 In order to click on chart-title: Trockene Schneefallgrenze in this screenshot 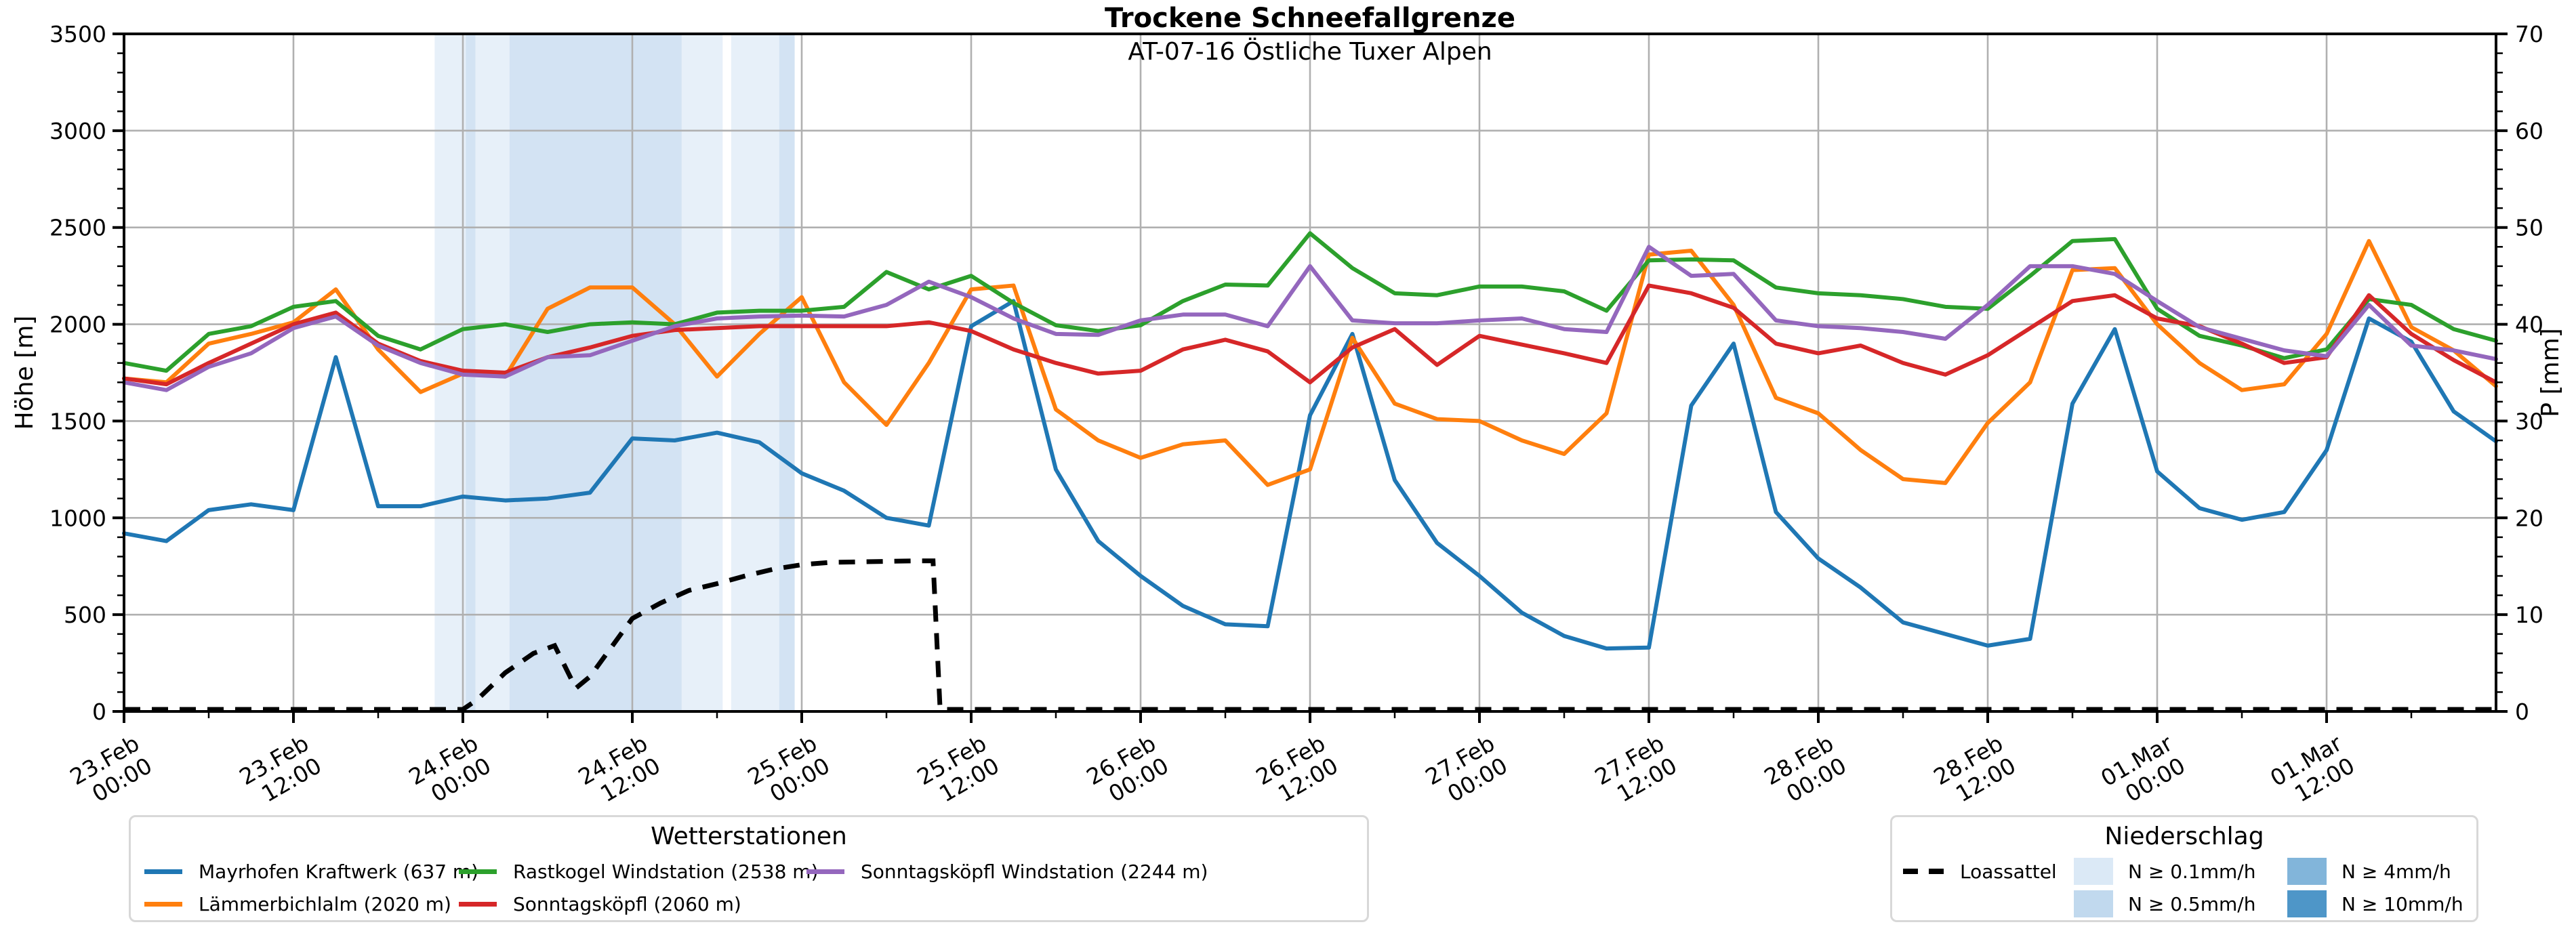, I will do `click(1310, 18)`.